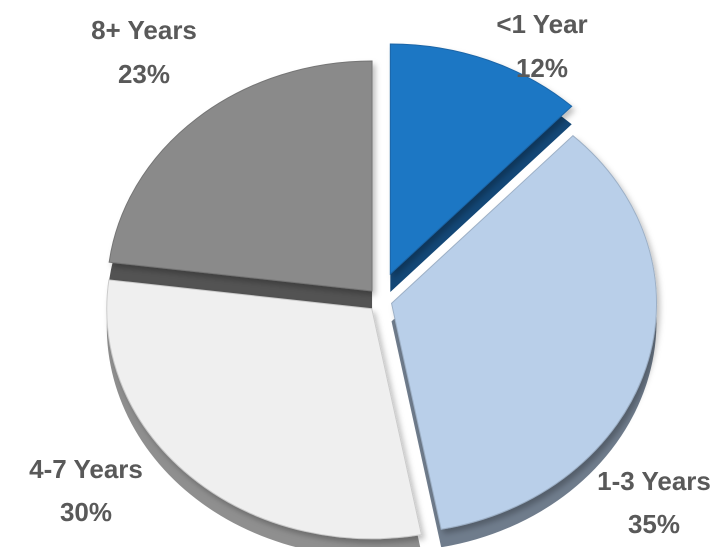 This screenshot has height=547, width=726. What do you see at coordinates (541, 24) in the screenshot?
I see `slice-name-label-0: <1 Year` at bounding box center [541, 24].